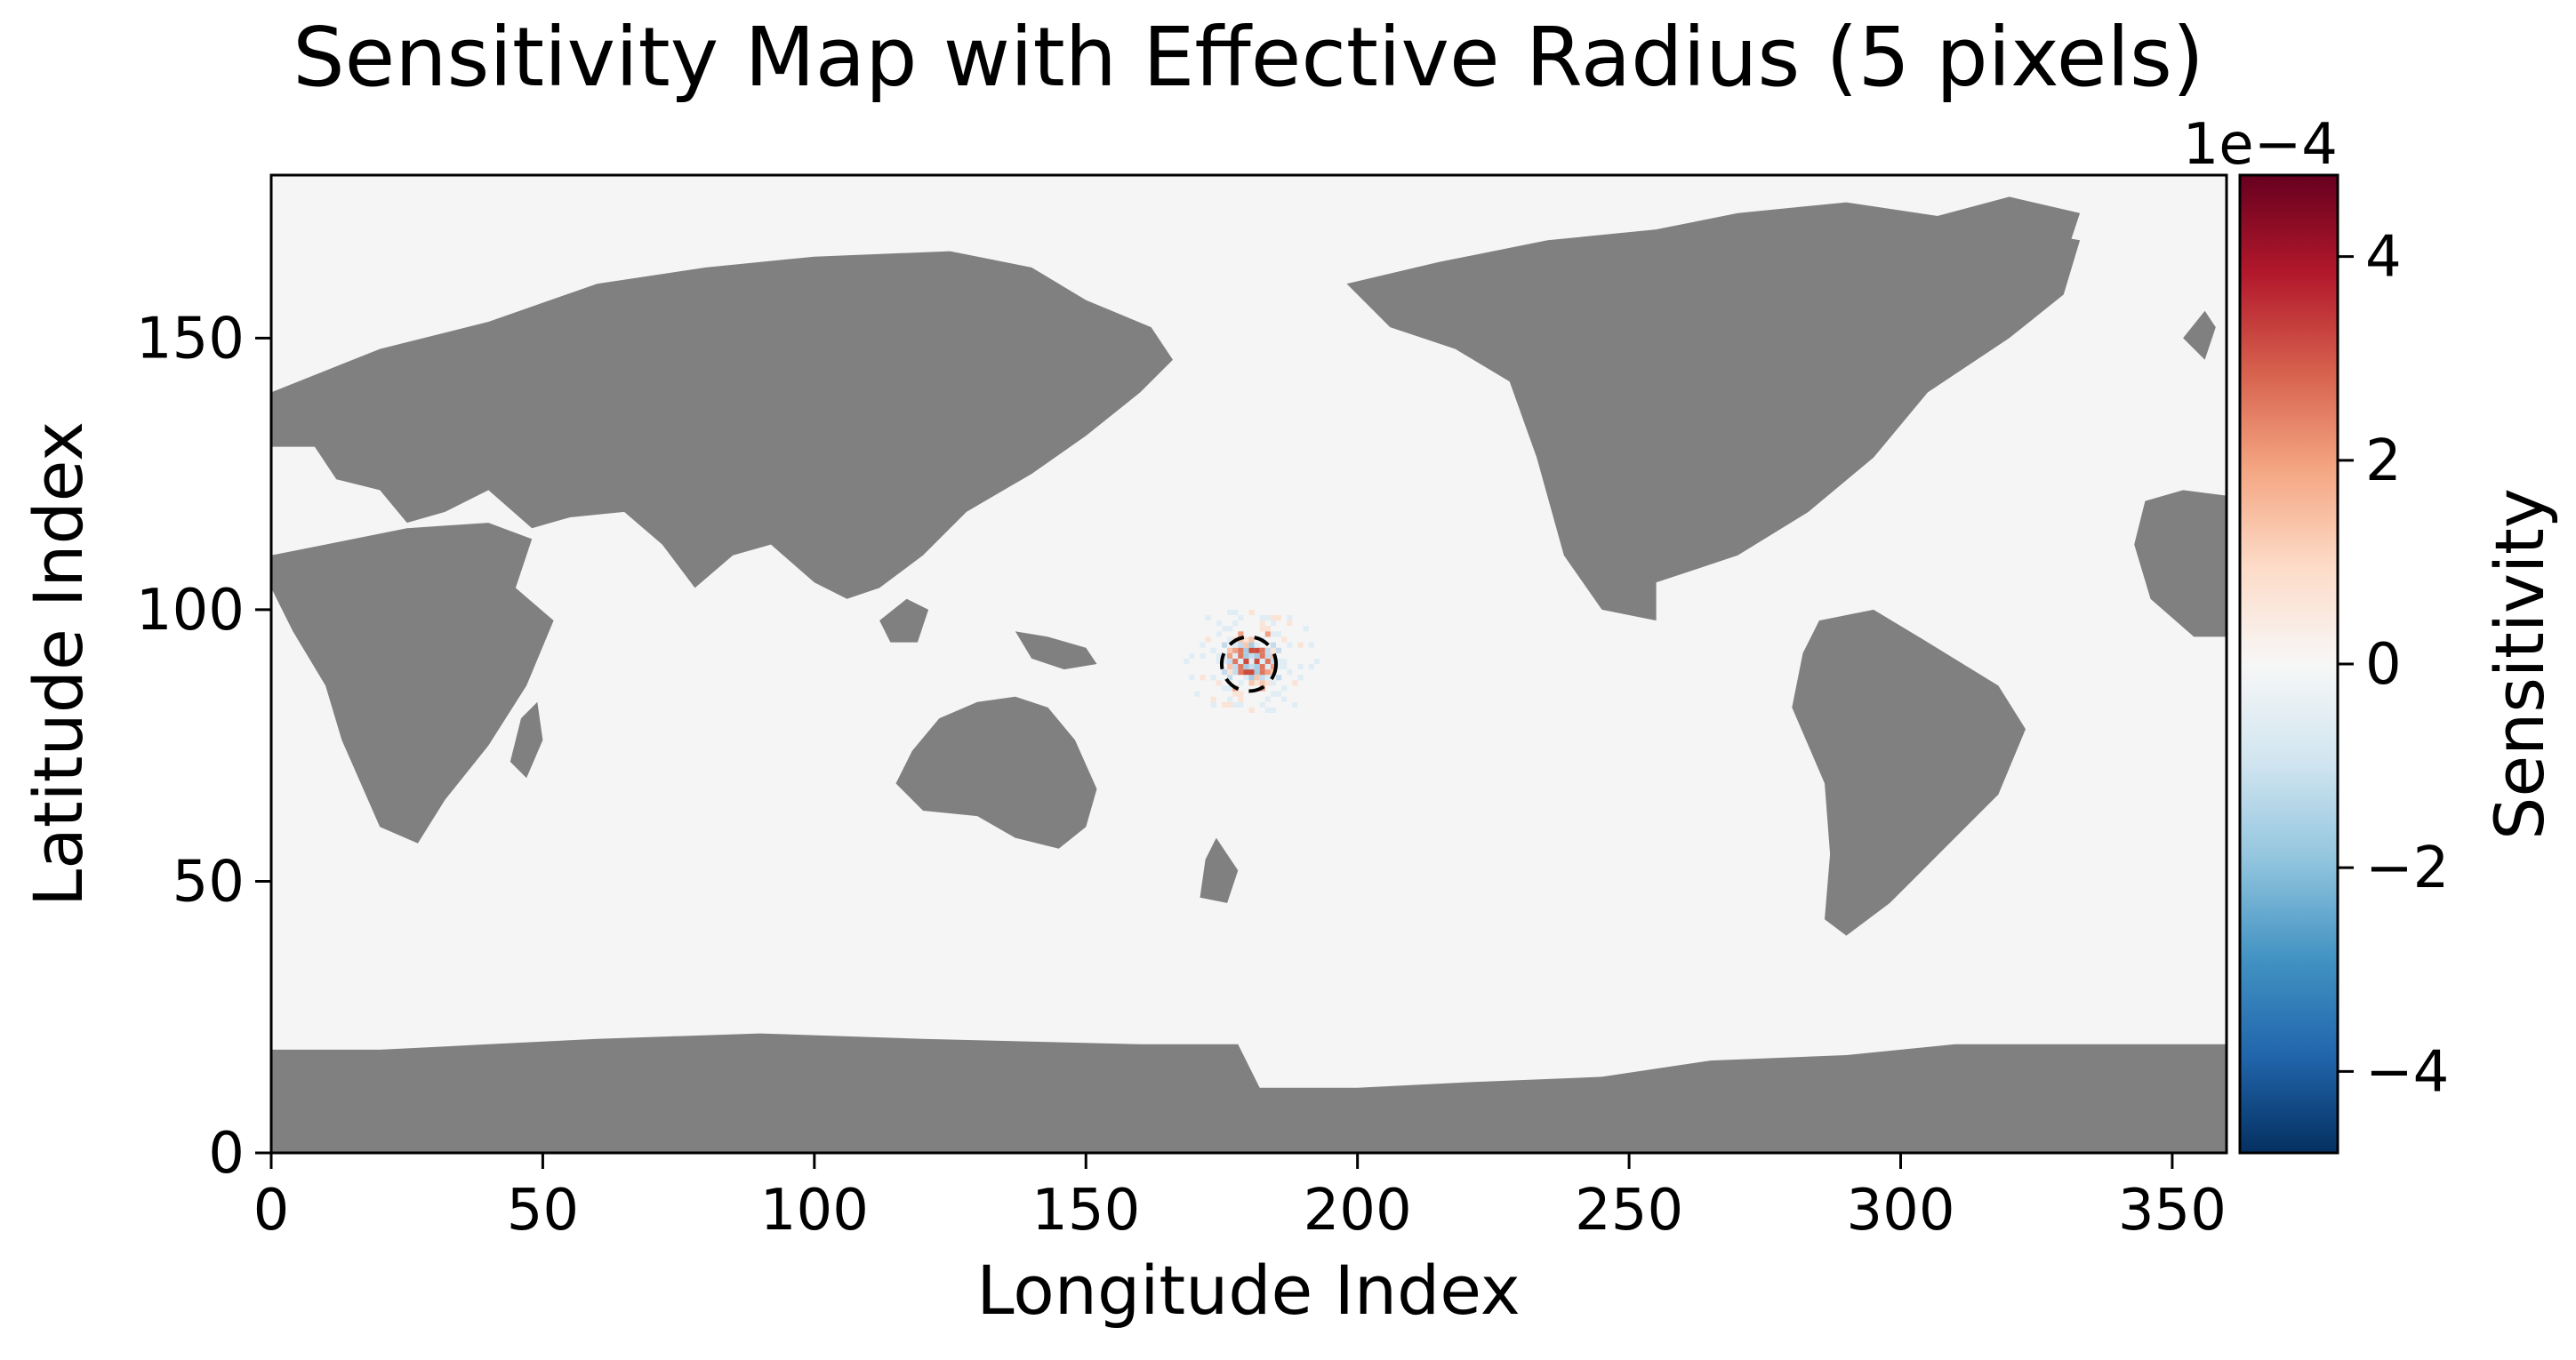 The image size is (2576, 1360). What do you see at coordinates (1219, 870) in the screenshot?
I see `land-new-zealand` at bounding box center [1219, 870].